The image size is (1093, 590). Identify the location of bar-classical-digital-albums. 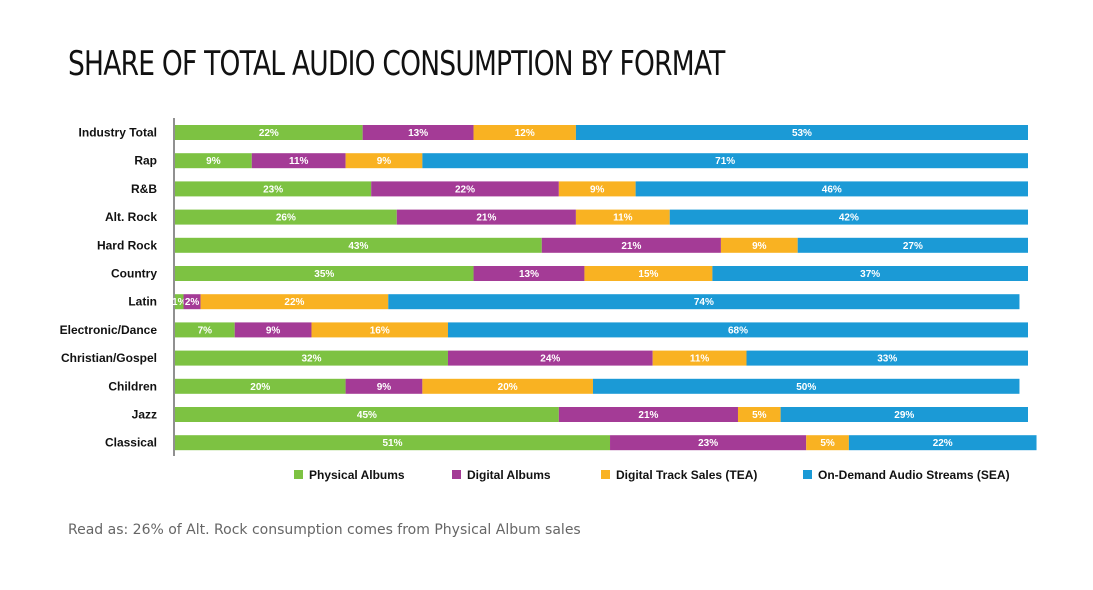
(708, 443).